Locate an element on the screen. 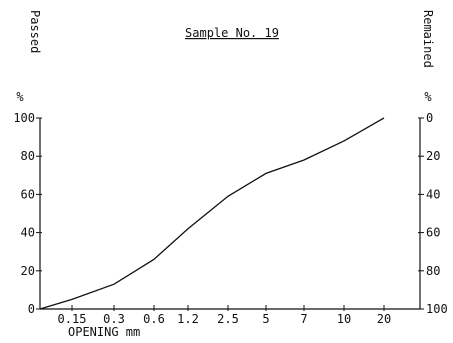 Image resolution: width=453 pixels, height=343 pixels. x-tick-label: 1.2 is located at coordinates (188, 319).